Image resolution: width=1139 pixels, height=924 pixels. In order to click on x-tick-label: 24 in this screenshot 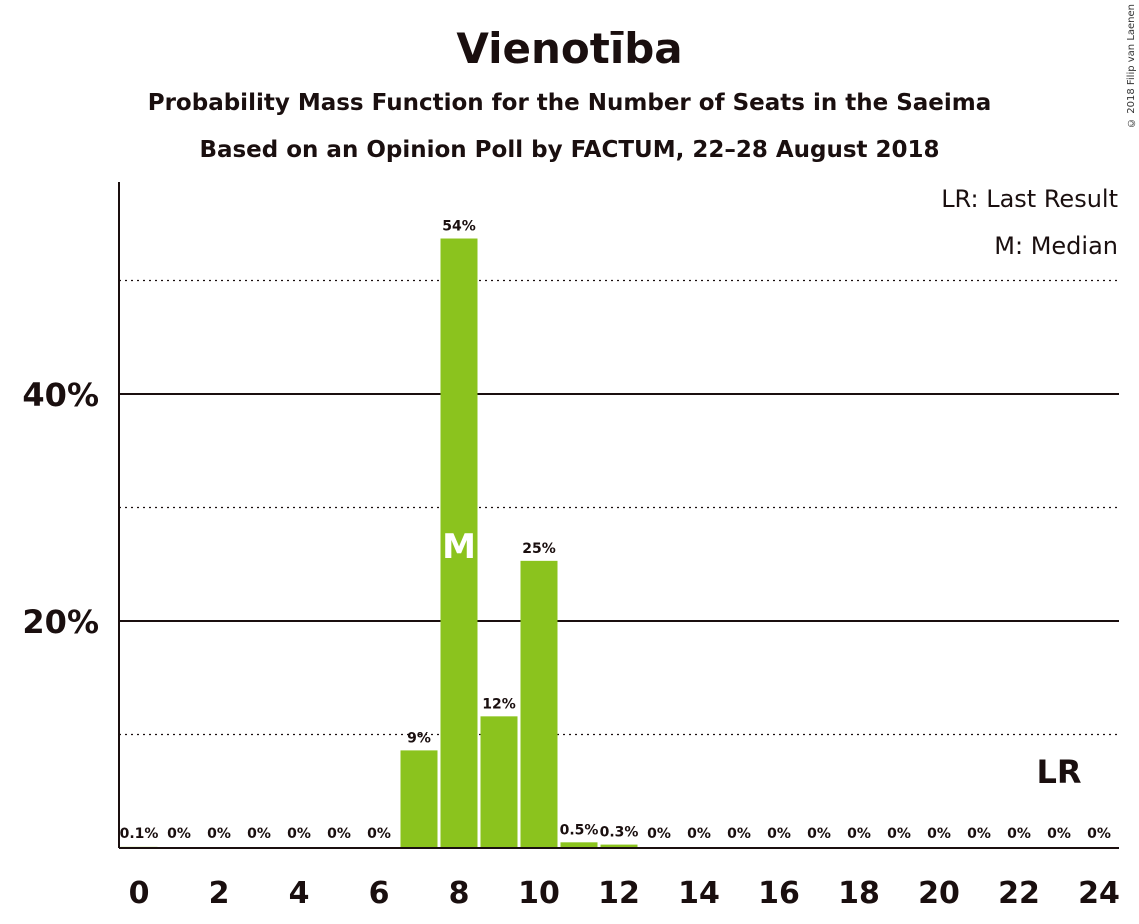, I will do `click(1099, 893)`.